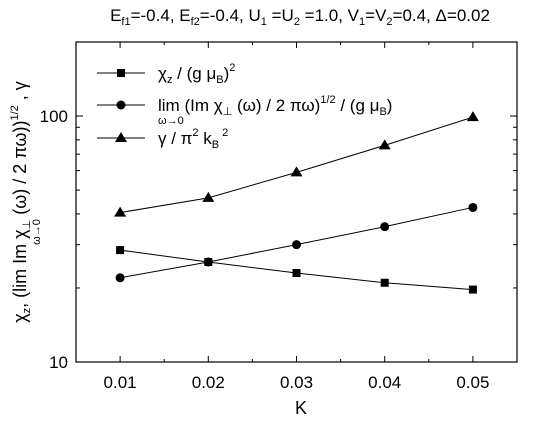  I want to click on y-tick-label: 10, so click(58, 362).